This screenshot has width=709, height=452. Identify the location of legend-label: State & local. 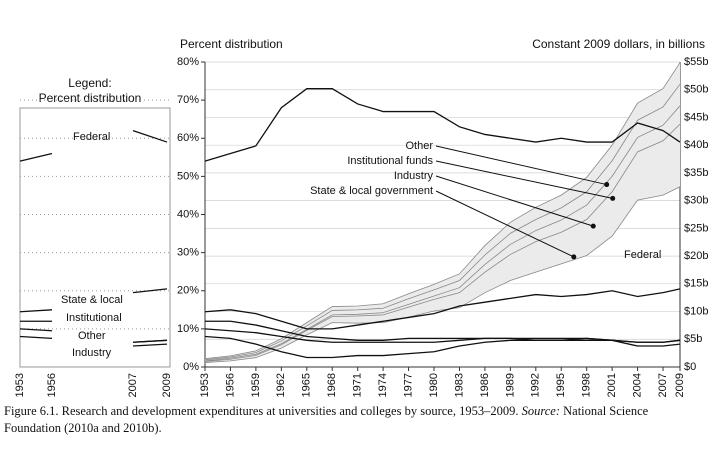
(92, 300).